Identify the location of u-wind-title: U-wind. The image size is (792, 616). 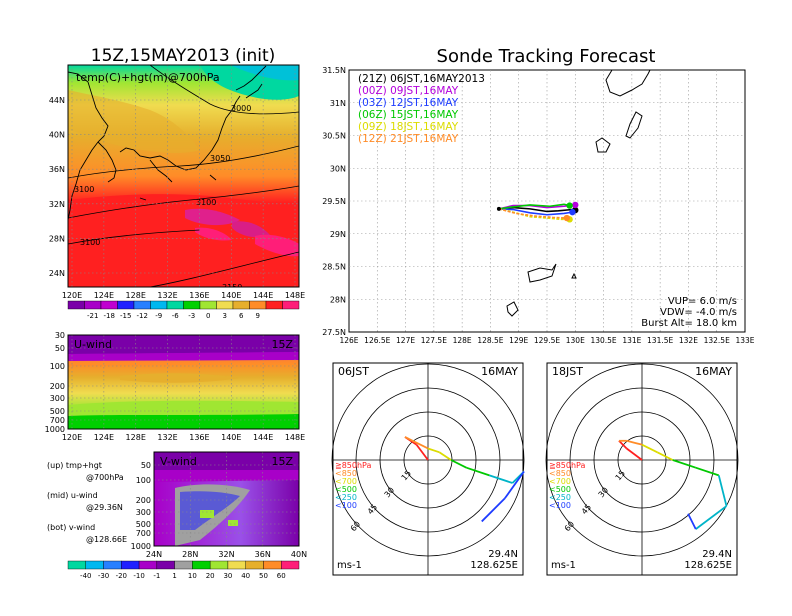
(93, 344).